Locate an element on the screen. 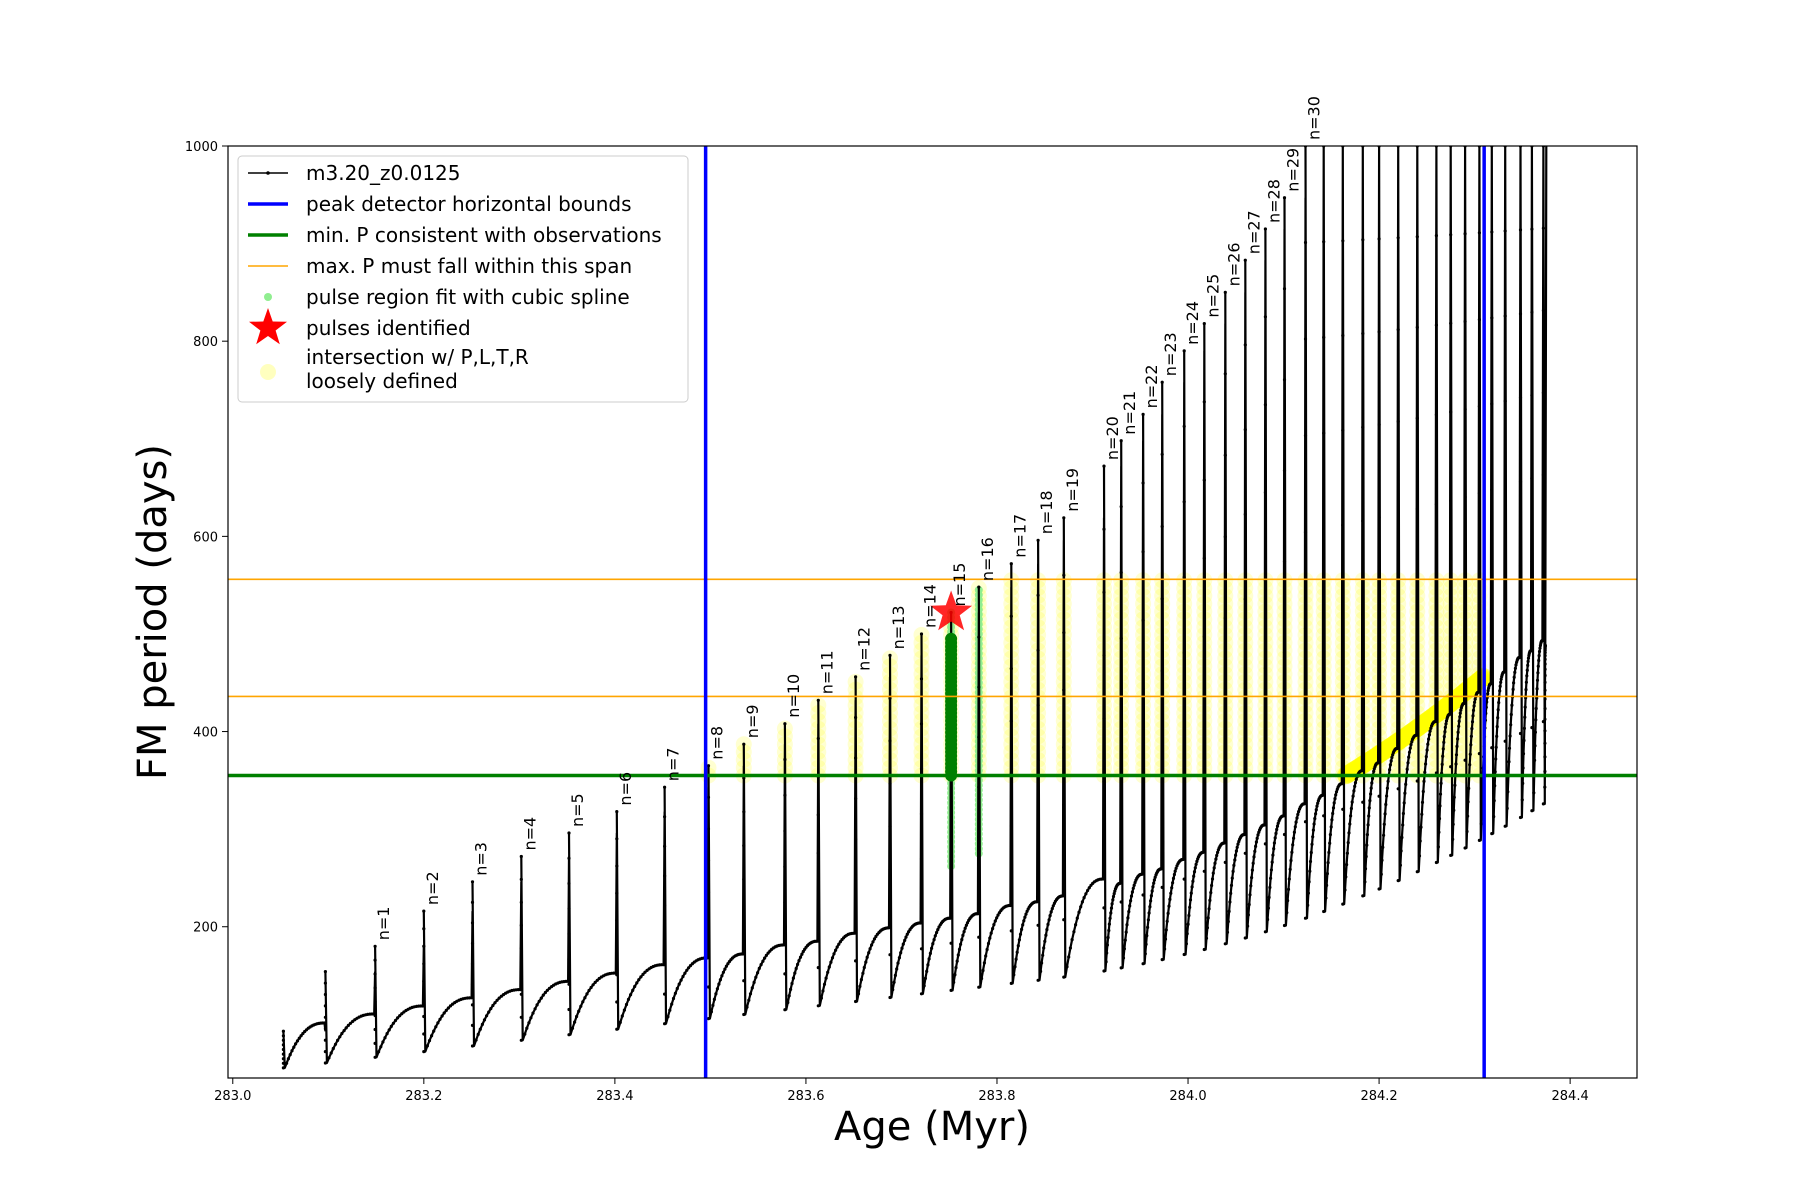 The image size is (1800, 1200). pulse-label: n=12 is located at coordinates (864, 649).